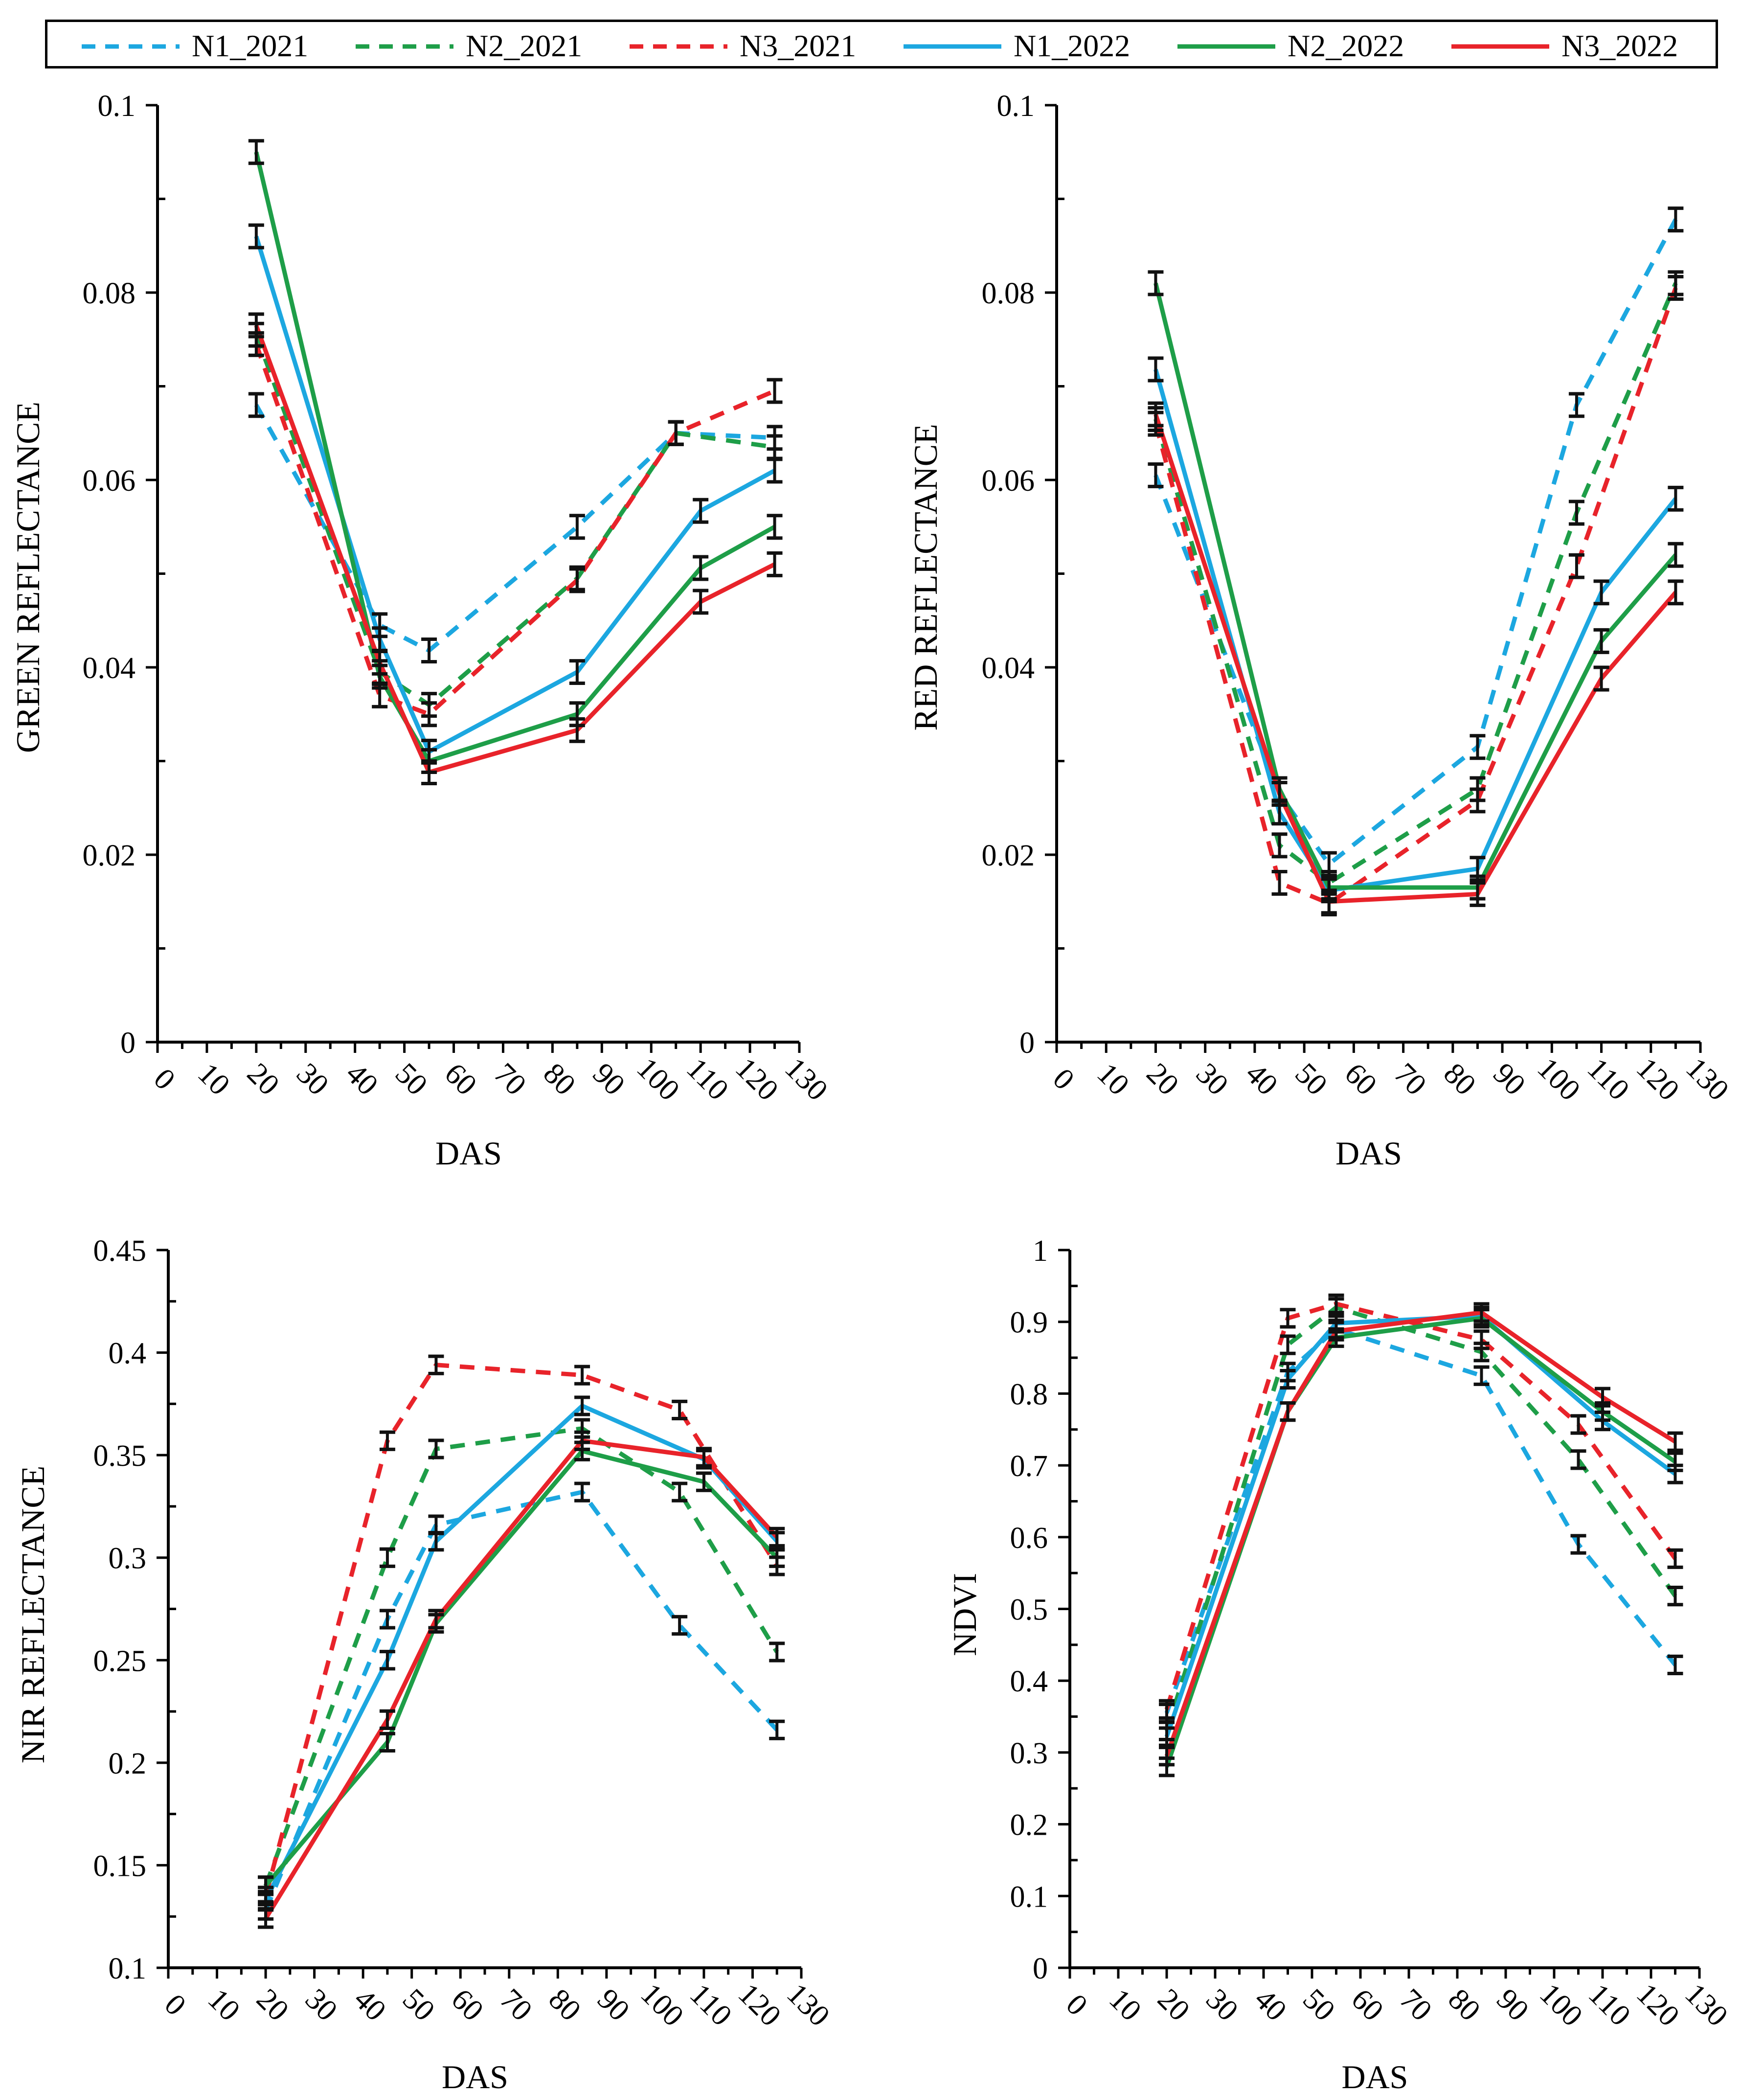  What do you see at coordinates (965, 1615) in the screenshot?
I see `y-axis-label: NDVI` at bounding box center [965, 1615].